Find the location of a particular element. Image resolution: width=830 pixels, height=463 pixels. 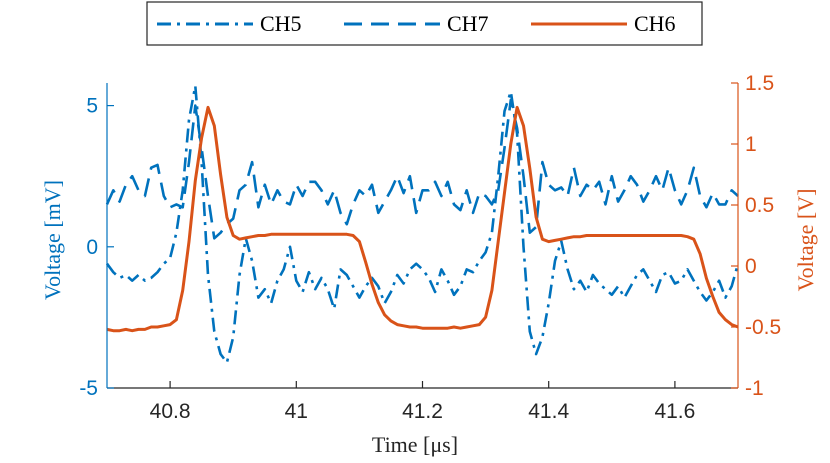

left-axis-label: Voltage [mV] is located at coordinates (52, 240).